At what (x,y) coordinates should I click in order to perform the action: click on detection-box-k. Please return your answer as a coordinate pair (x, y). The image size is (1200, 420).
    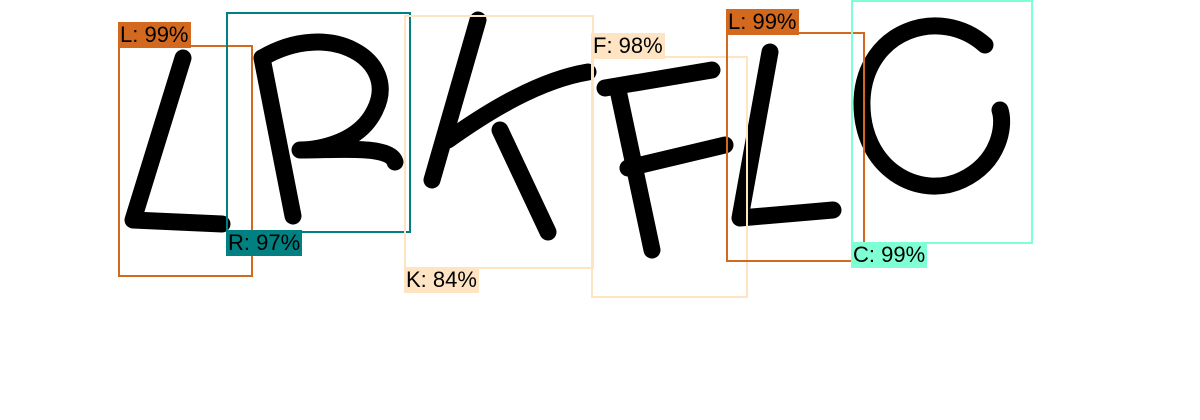
    Looking at the image, I should click on (499, 142).